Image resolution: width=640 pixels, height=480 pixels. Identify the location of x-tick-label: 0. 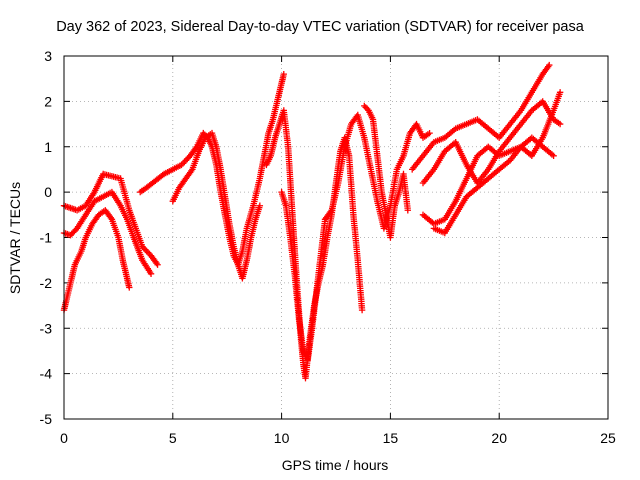
(64, 438).